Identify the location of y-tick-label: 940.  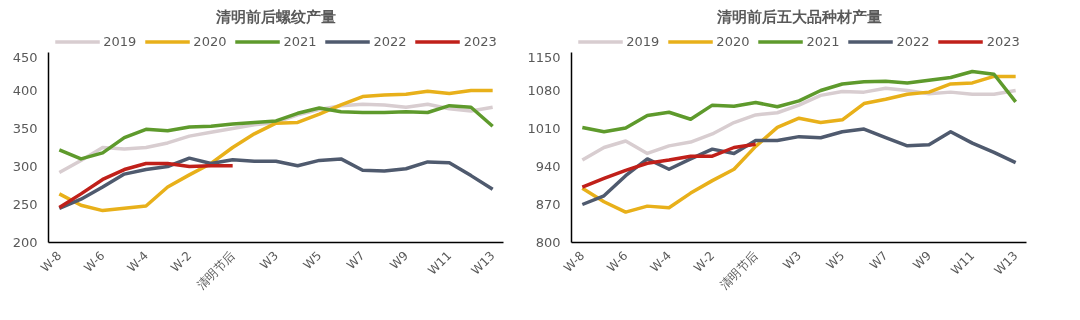
(548, 166).